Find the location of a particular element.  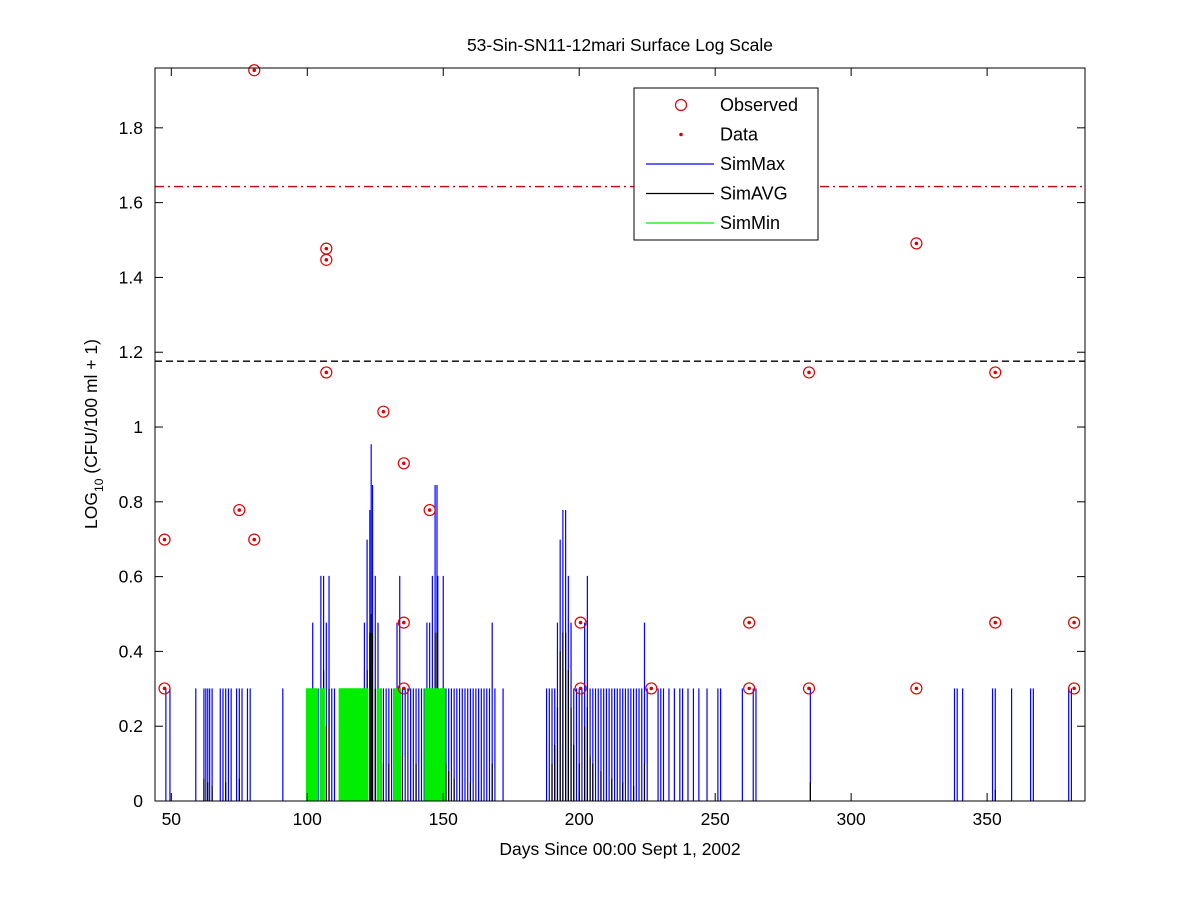

x-tick-label: 200 is located at coordinates (579, 819).